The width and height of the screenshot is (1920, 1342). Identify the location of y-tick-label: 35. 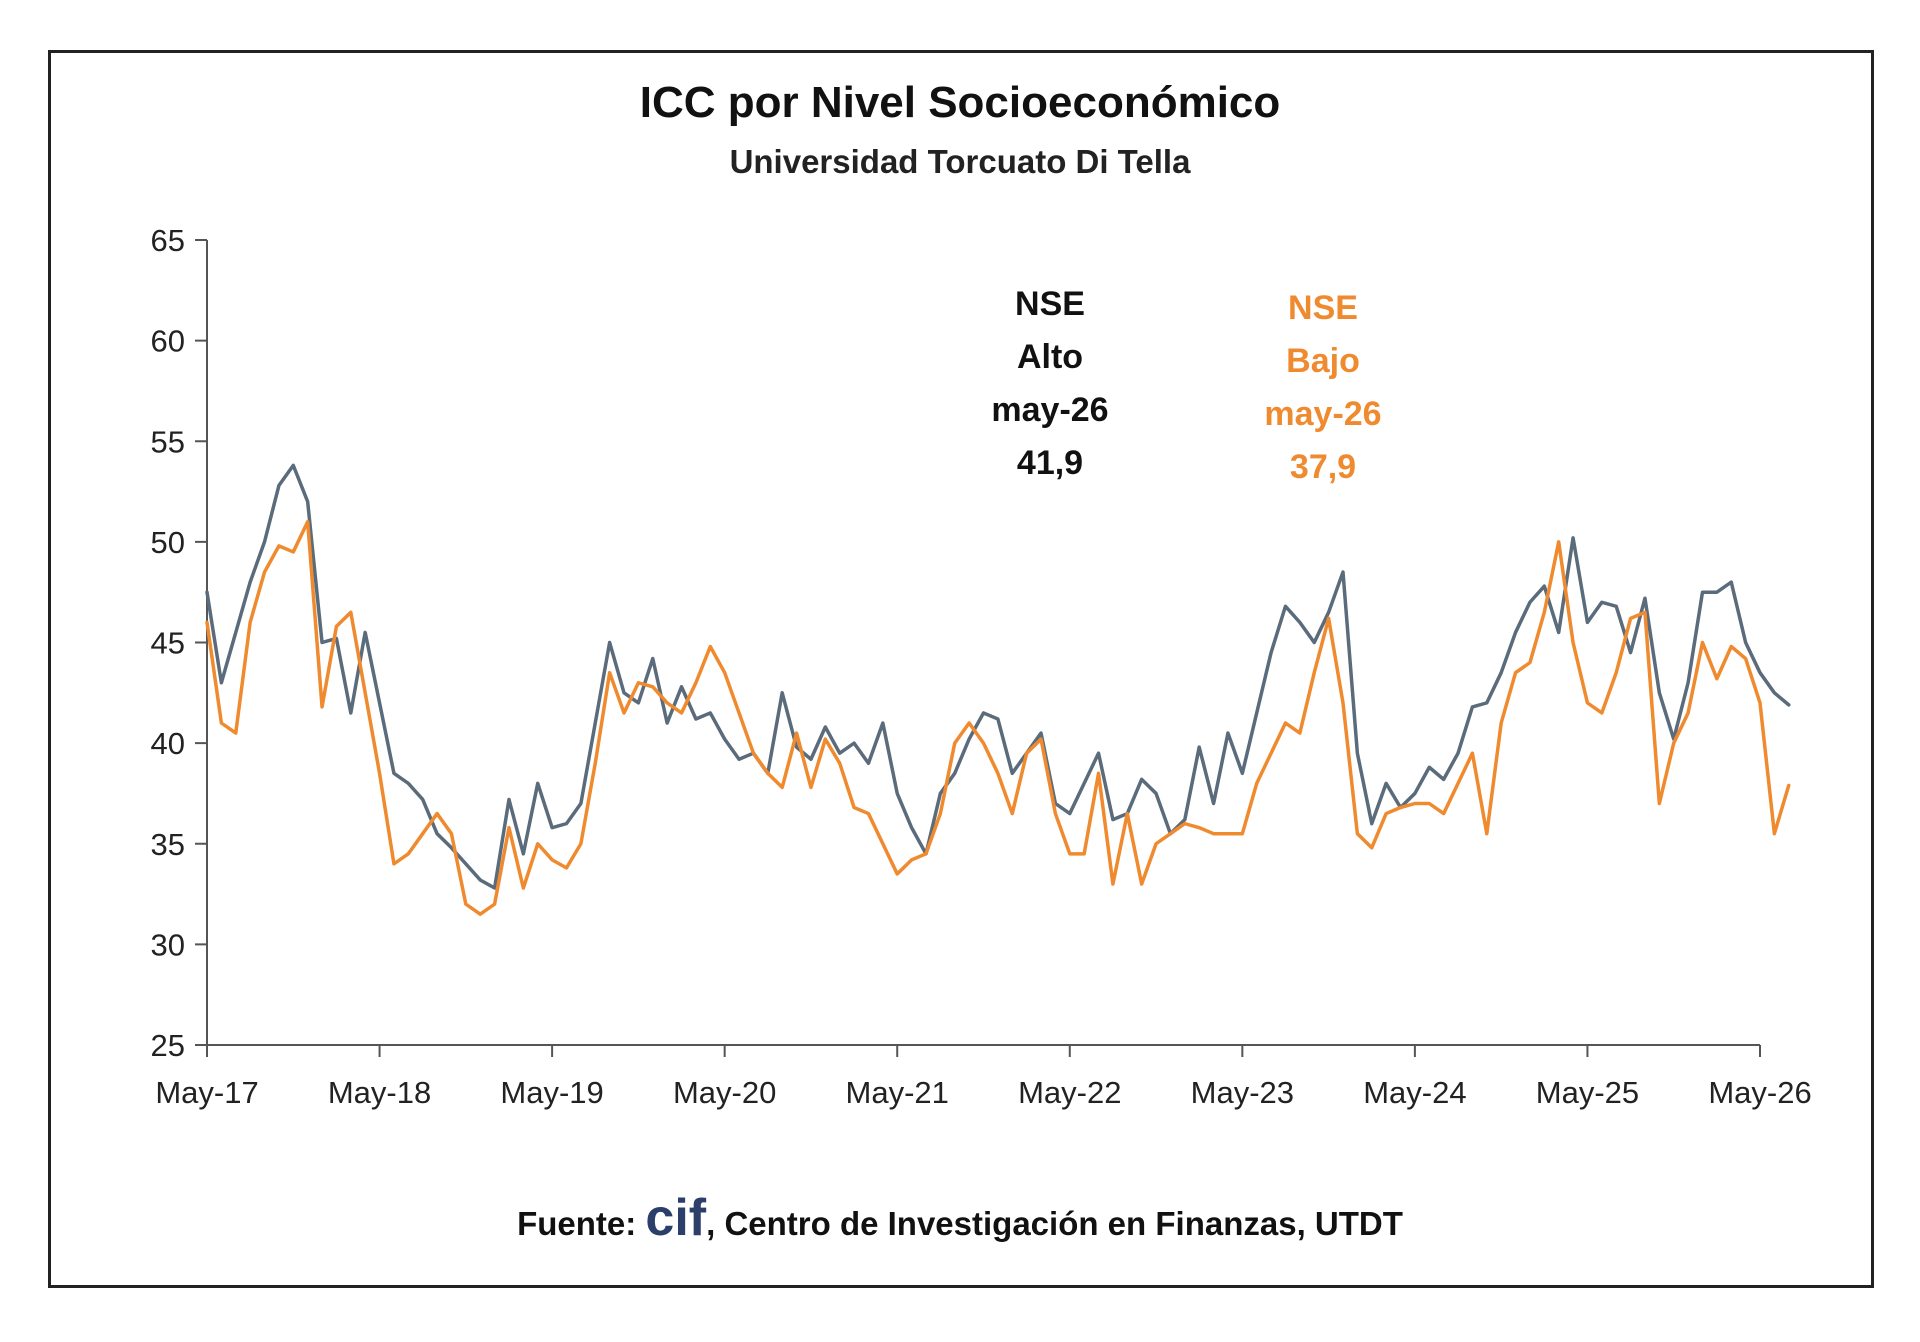
(168, 844).